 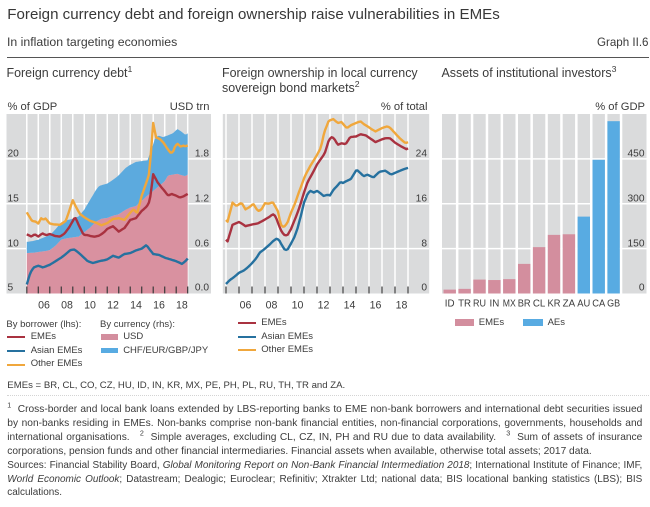 What do you see at coordinates (14, 199) in the screenshot?
I see `svg-text: 15` at bounding box center [14, 199].